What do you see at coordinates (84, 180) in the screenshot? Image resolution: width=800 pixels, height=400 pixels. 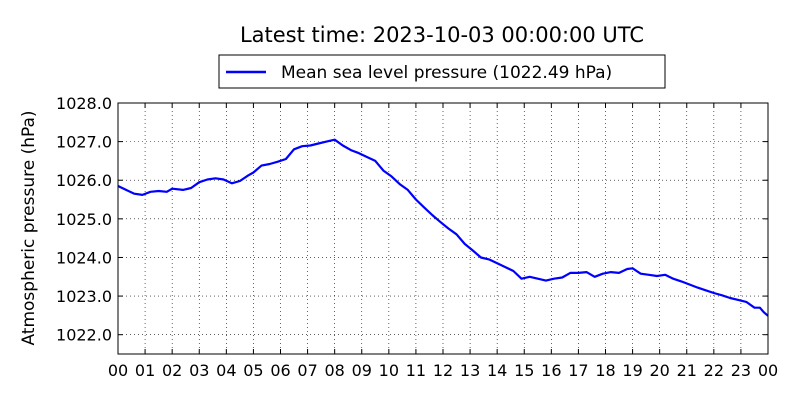 I see `y-tick-label: 1026.0` at bounding box center [84, 180].